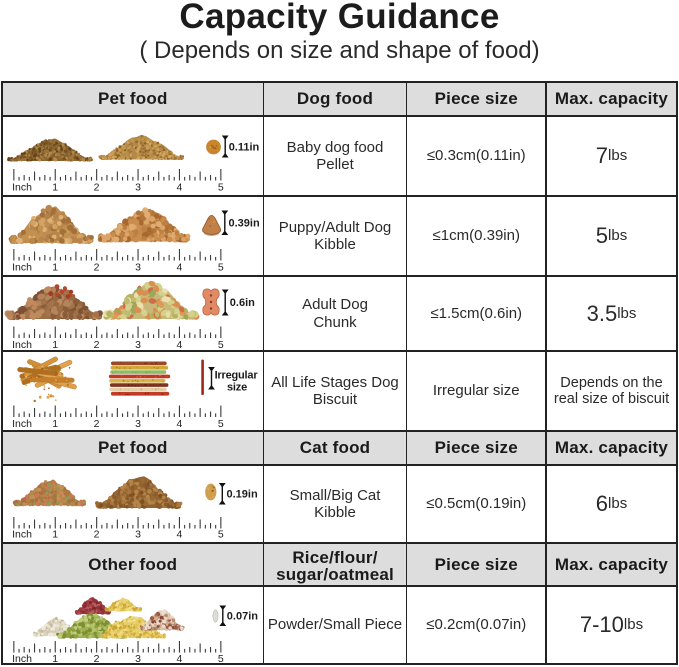  What do you see at coordinates (237, 376) in the screenshot?
I see `svg-text: Irregular` at bounding box center [237, 376].